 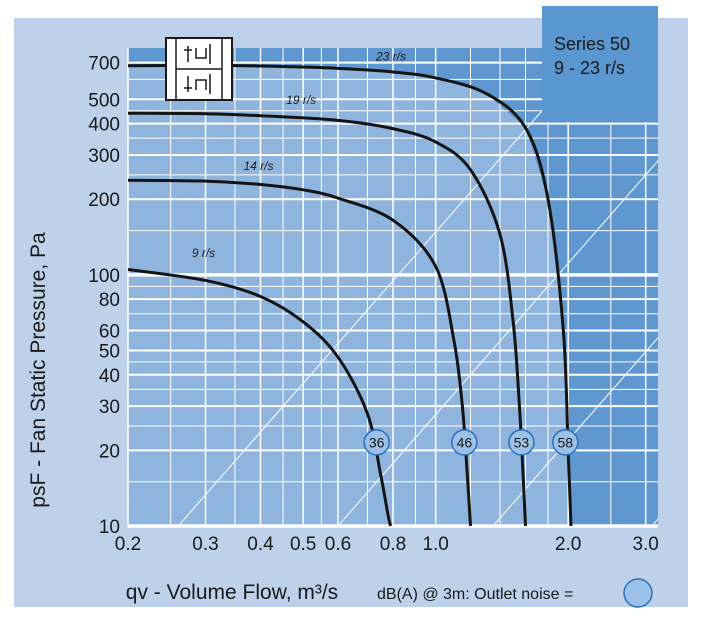 What do you see at coordinates (104, 156) in the screenshot?
I see `y-tick-label: 300` at bounding box center [104, 156].